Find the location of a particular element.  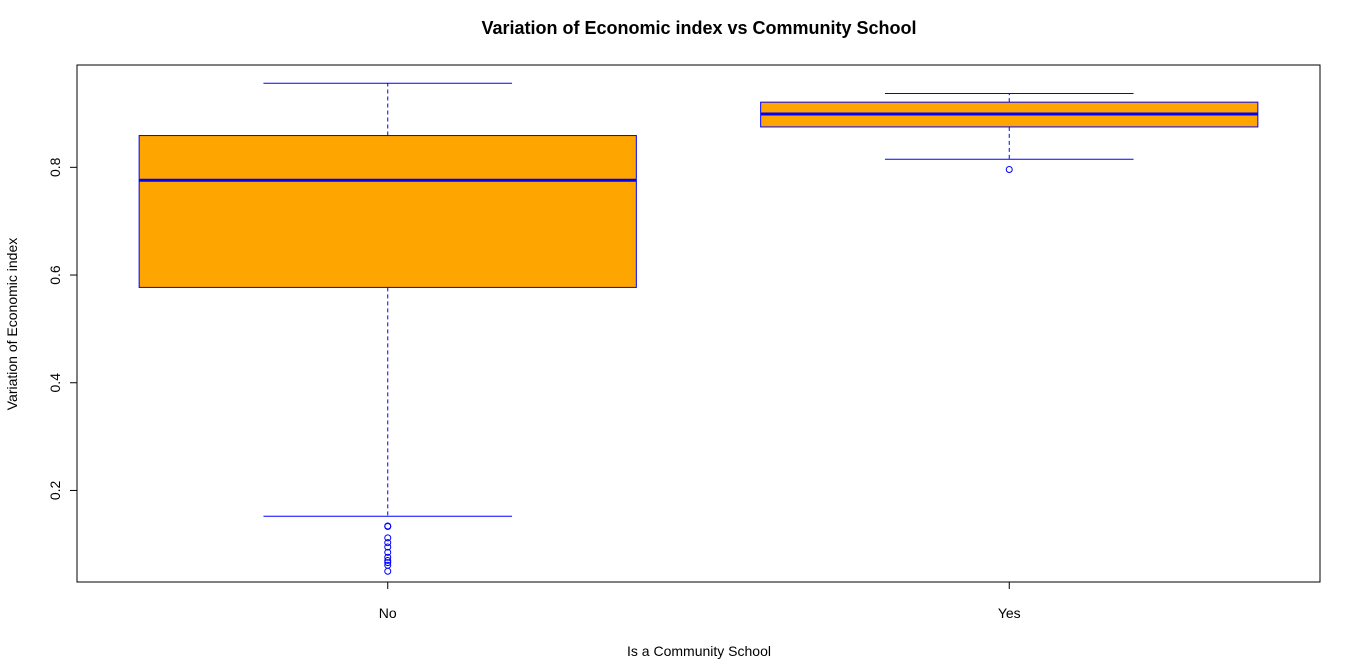

box-group-yes is located at coordinates (1009, 133).